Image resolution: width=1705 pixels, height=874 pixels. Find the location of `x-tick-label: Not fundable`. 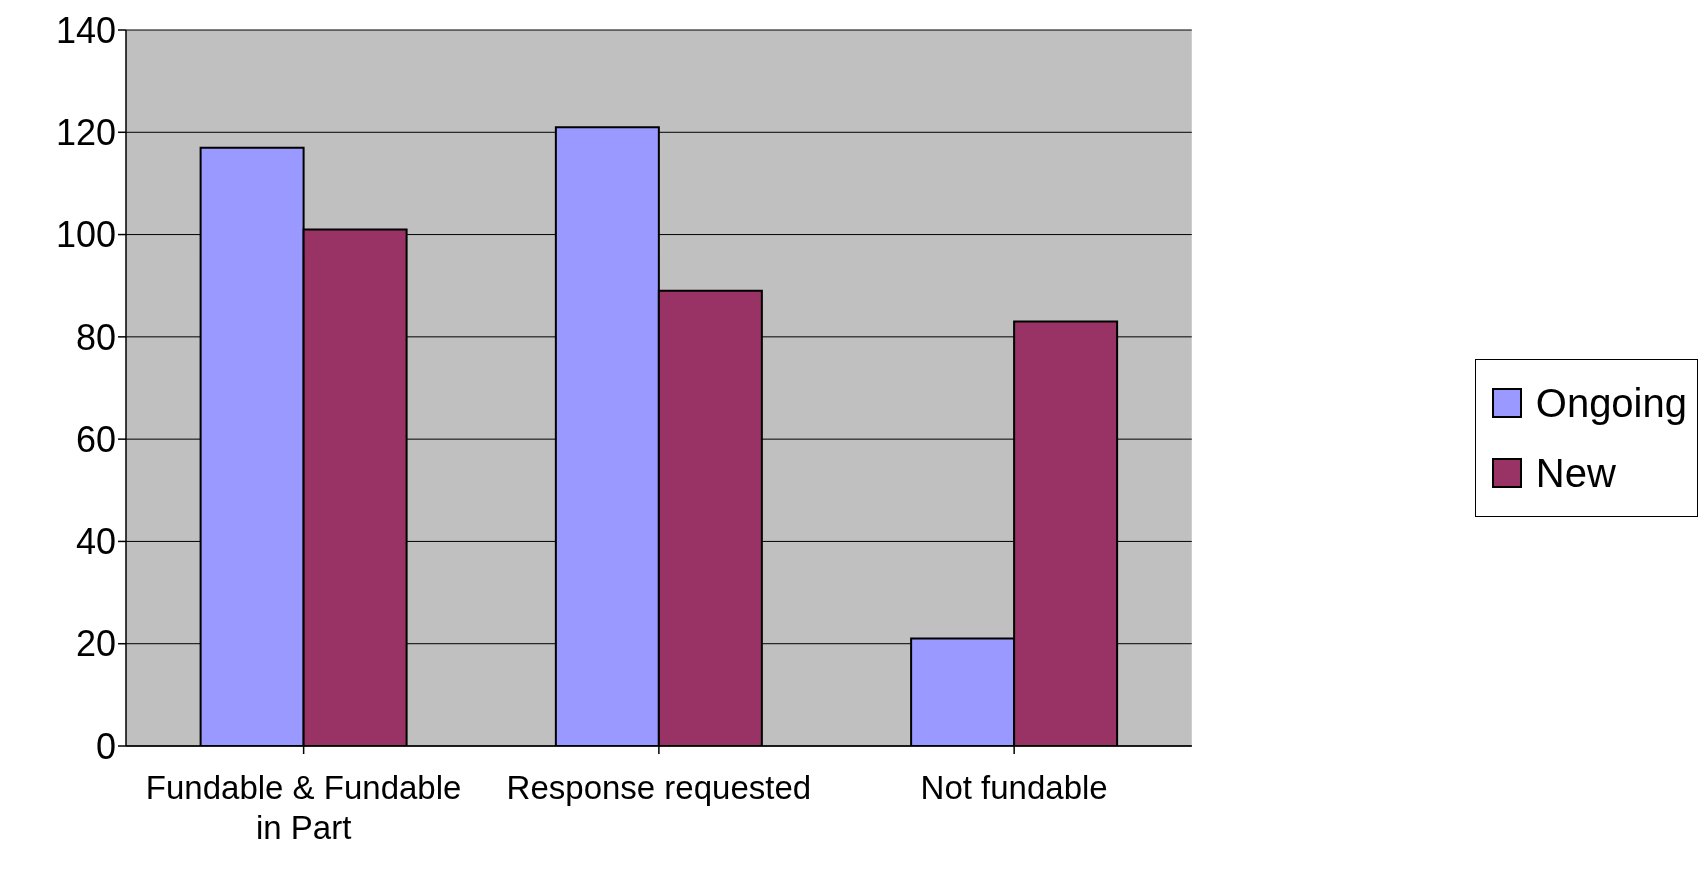

x-tick-label: Not fundable is located at coordinates (1014, 787).